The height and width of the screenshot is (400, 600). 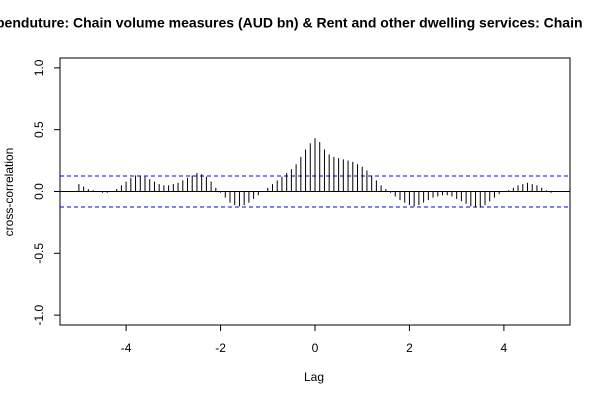 I want to click on y-tick-label: -1.0, so click(x=39, y=314).